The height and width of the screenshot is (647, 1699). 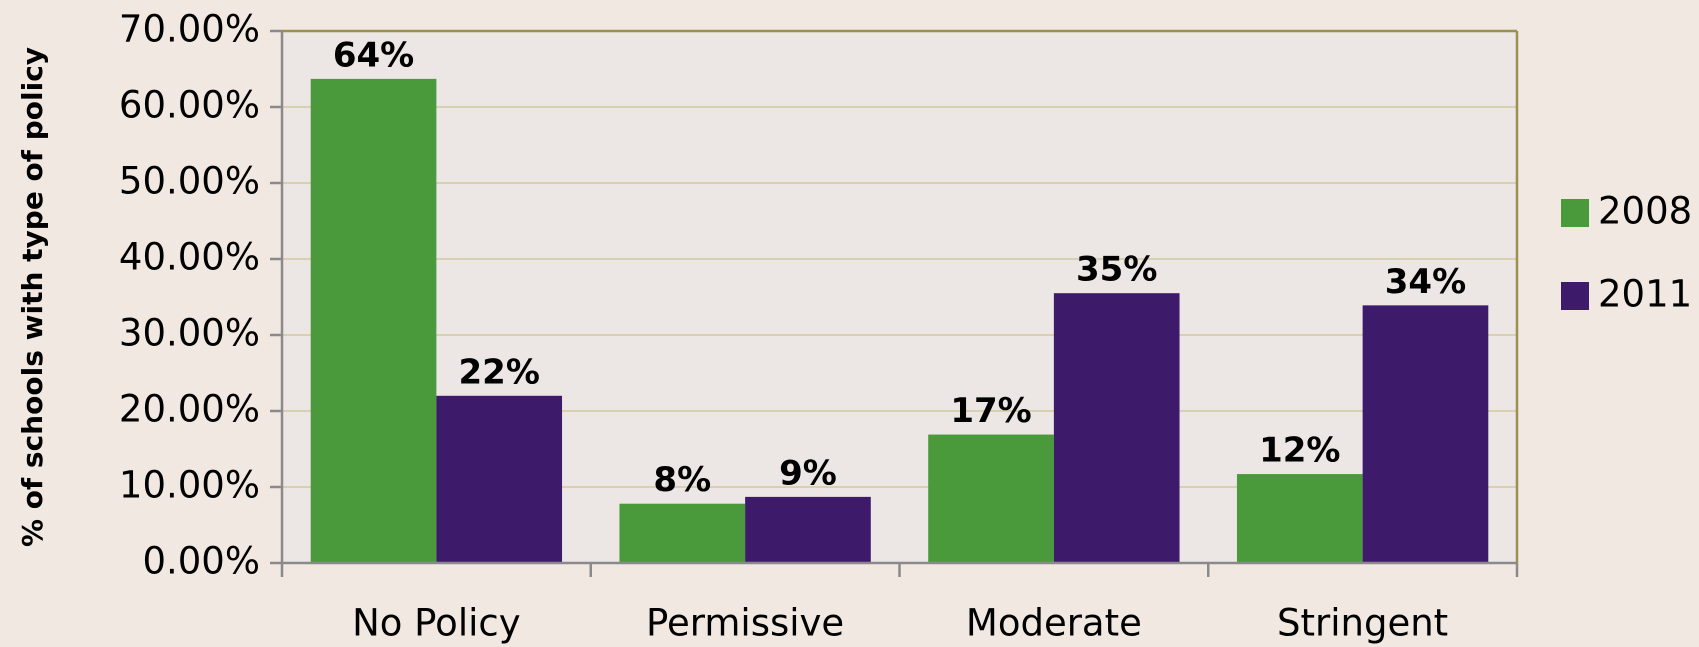 I want to click on y-axis-label: % of schools with type of policy, so click(x=32, y=297).